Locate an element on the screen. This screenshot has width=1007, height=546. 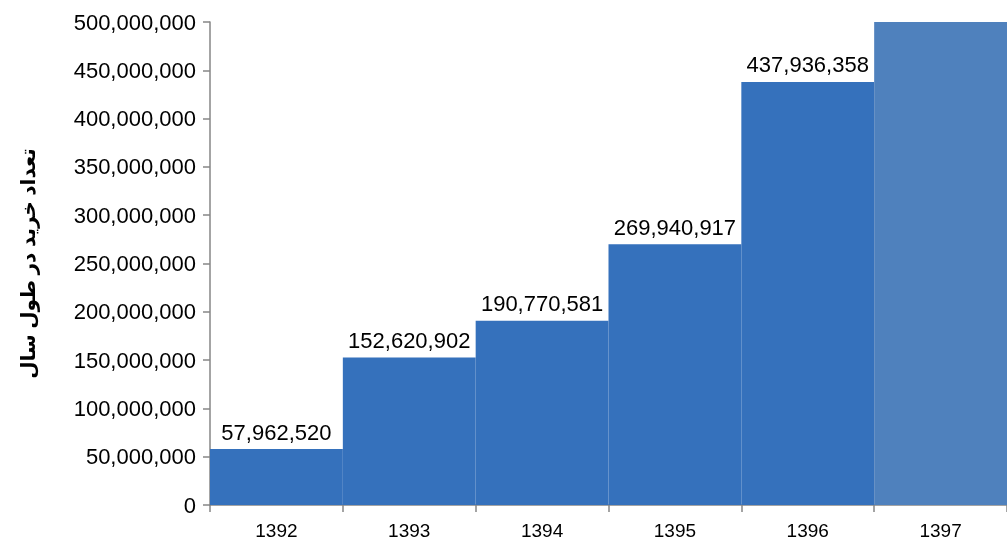
x-tick-label: 1393 is located at coordinates (409, 530).